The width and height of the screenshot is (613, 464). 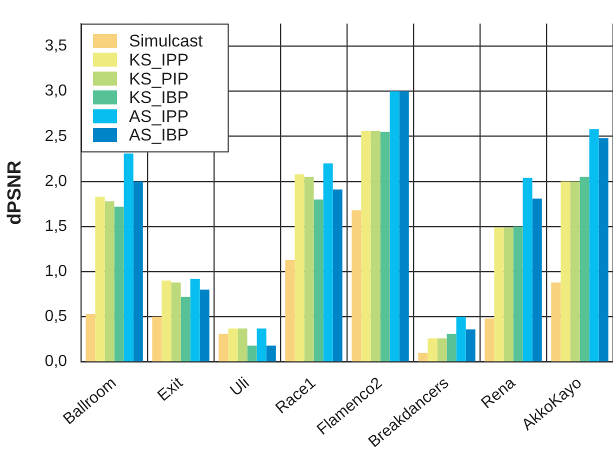 What do you see at coordinates (159, 78) in the screenshot?
I see `legend-label: KS_PIP` at bounding box center [159, 78].